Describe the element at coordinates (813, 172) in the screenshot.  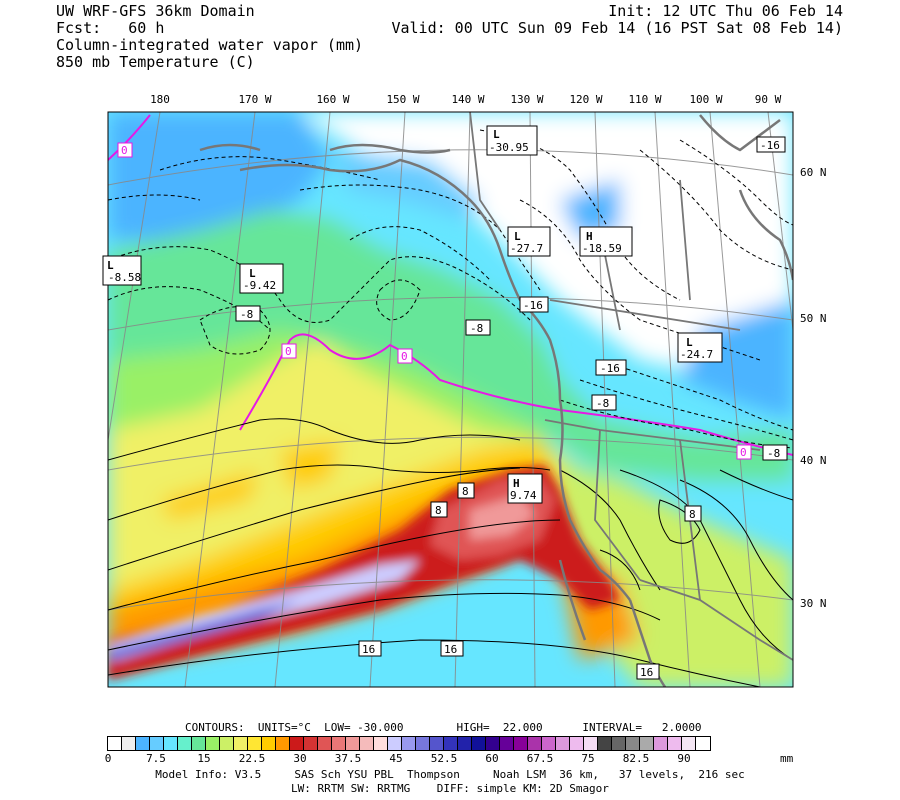
I see `lat-label: 60 N` at that location.